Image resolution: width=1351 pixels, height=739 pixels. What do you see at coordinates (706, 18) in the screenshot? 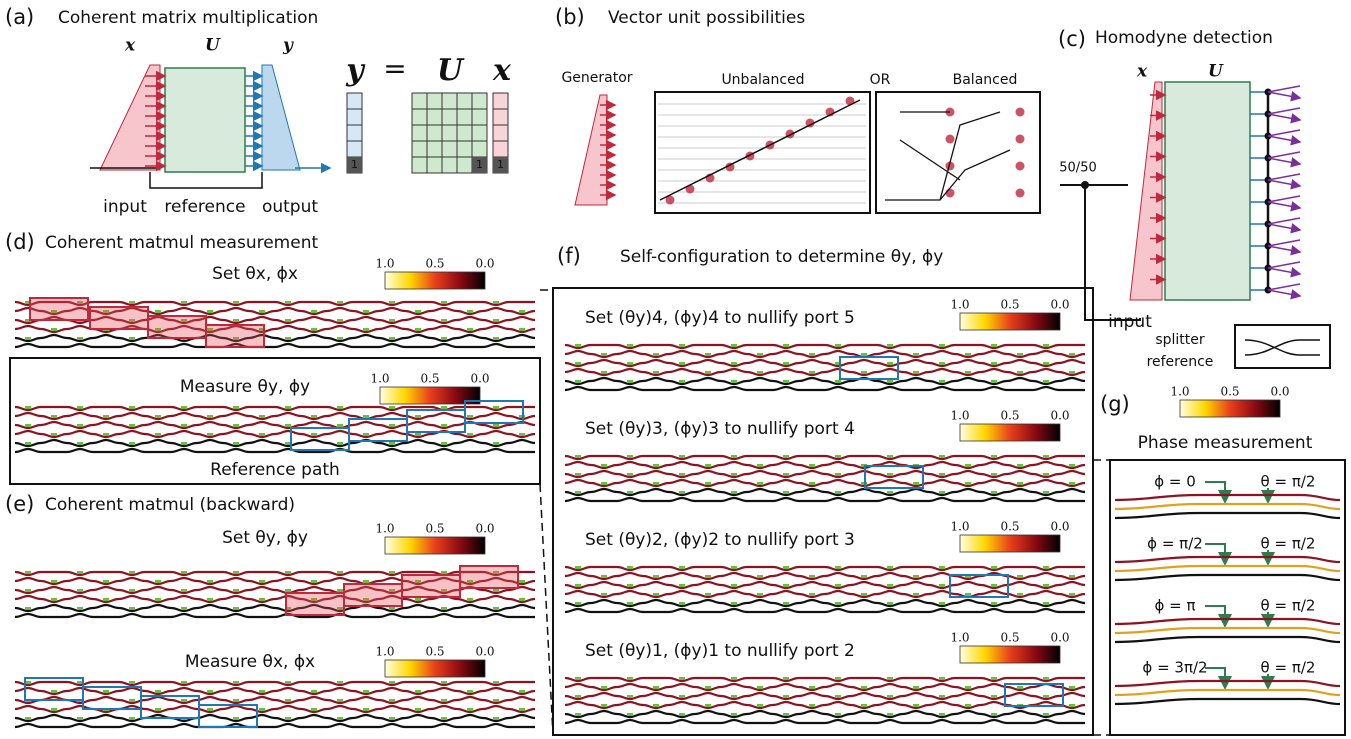
I see `label: Vector unit possibilities` at bounding box center [706, 18].